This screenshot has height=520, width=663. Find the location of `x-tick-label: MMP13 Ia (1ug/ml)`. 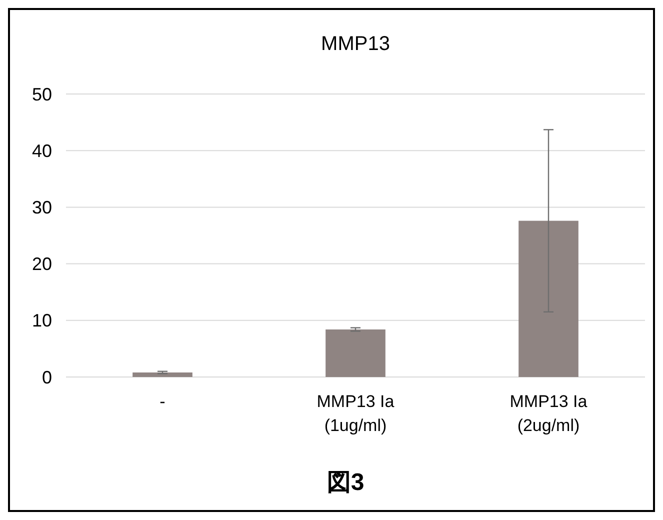

x-tick-label: MMP13 Ia (1ug/ml) is located at coordinates (355, 413).